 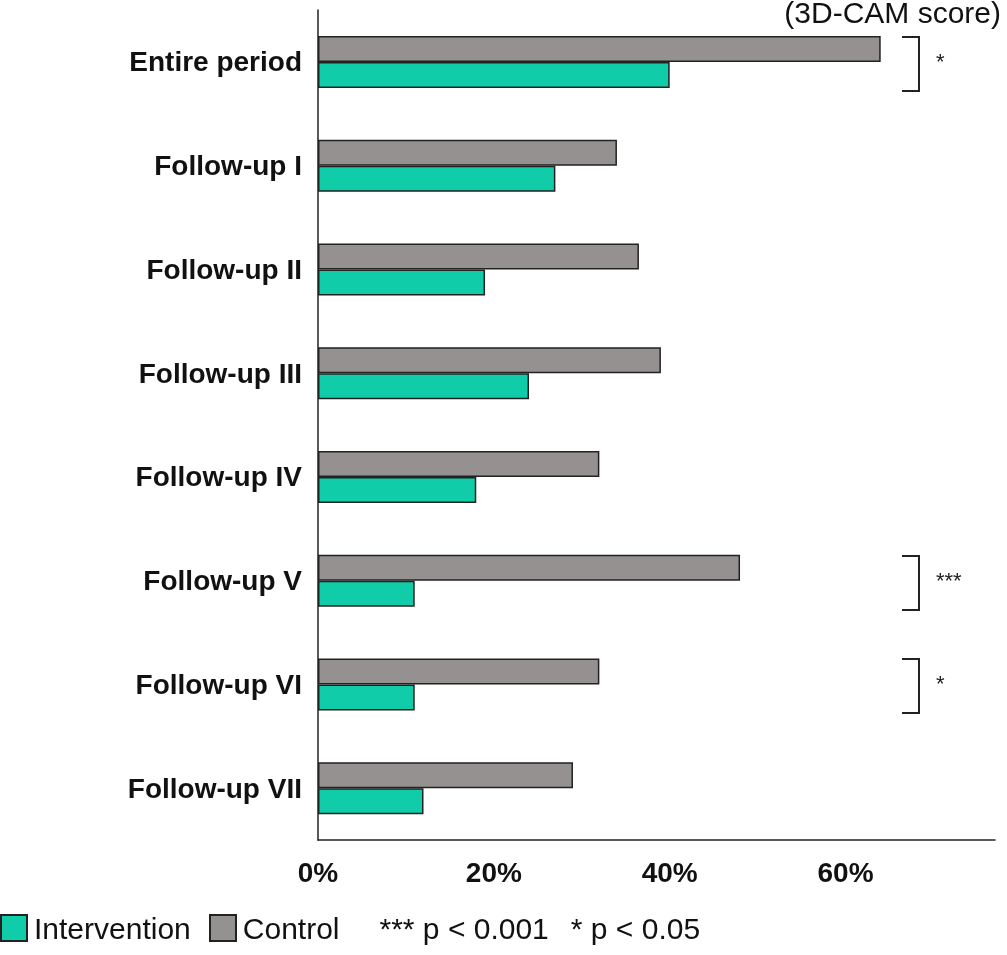 What do you see at coordinates (218, 684) in the screenshot?
I see `y-tick-label: Follow-up VI` at bounding box center [218, 684].